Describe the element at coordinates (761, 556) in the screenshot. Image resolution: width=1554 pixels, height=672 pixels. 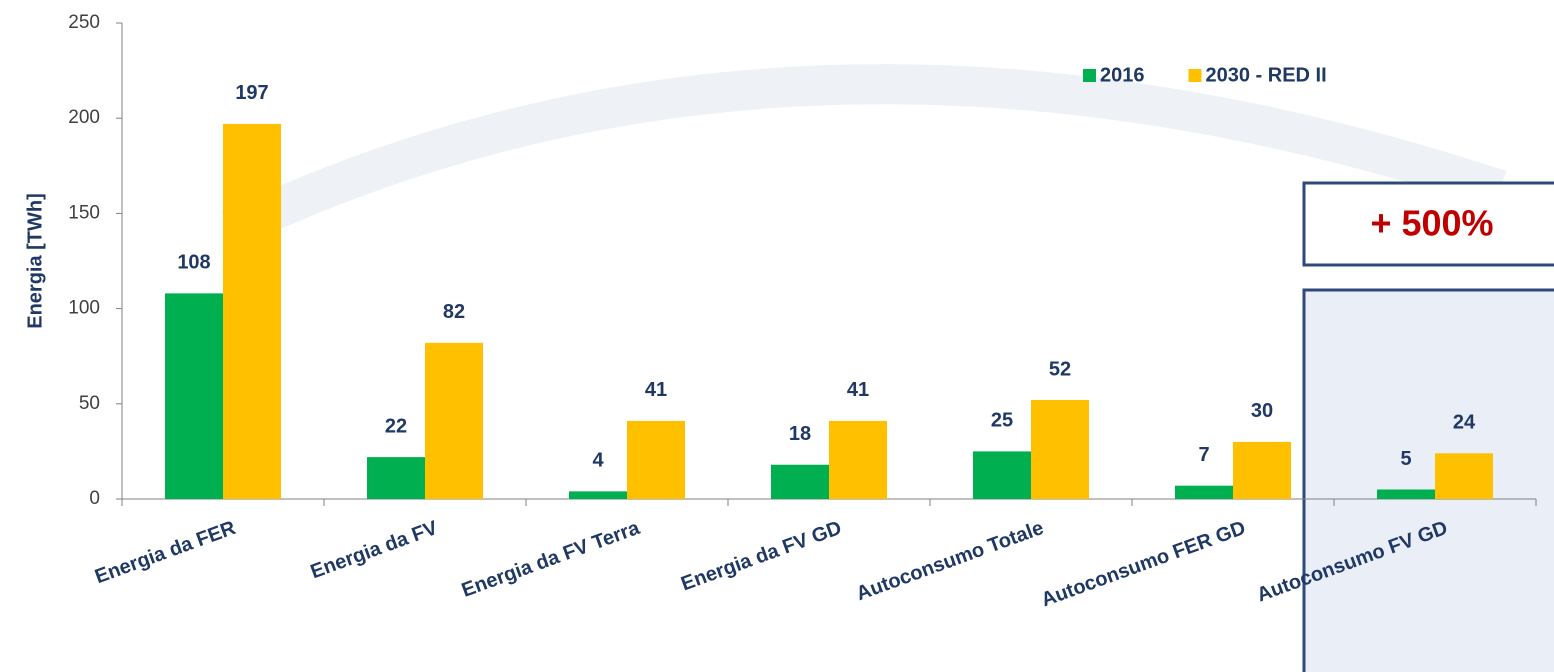
I see `x-tick-label: Energia da FV GD` at that location.